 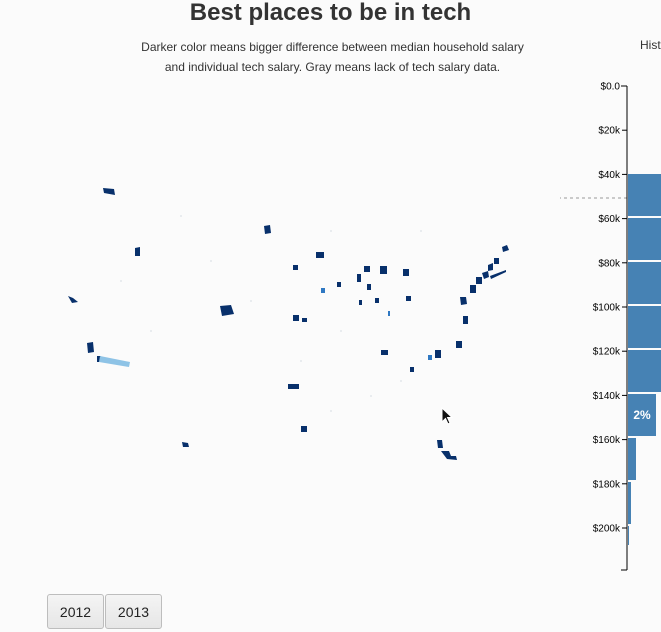 What do you see at coordinates (607, 484) in the screenshot?
I see `y-tick-label: $180k` at bounding box center [607, 484].